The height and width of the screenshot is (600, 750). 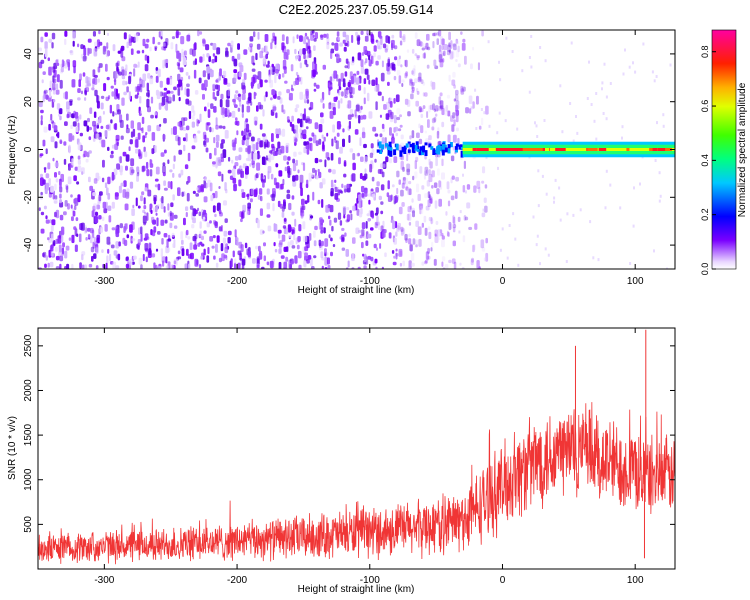 I want to click on colorbar-label: Normalized spectral amplitude, so click(x=742, y=149).